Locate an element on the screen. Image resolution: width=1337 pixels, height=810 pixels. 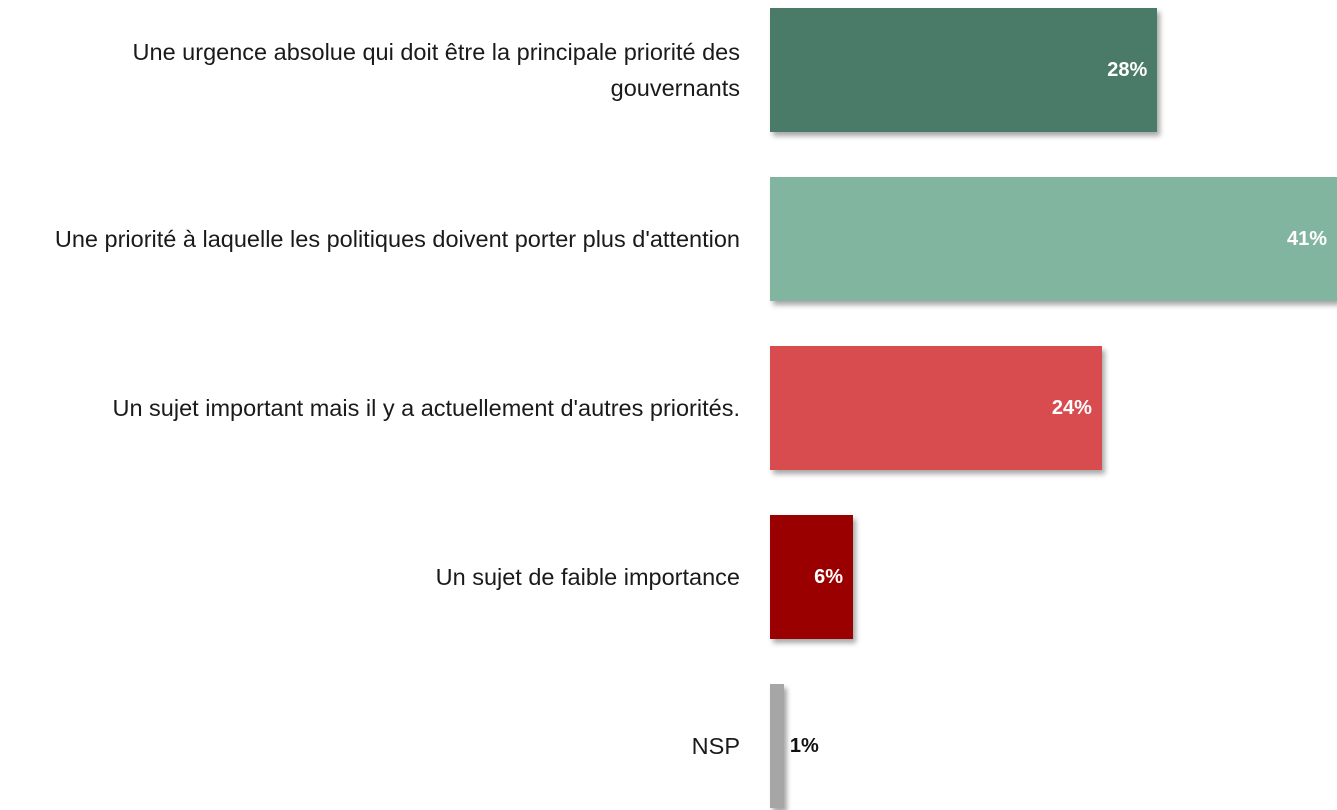
value-label: 6% is located at coordinates (828, 577).